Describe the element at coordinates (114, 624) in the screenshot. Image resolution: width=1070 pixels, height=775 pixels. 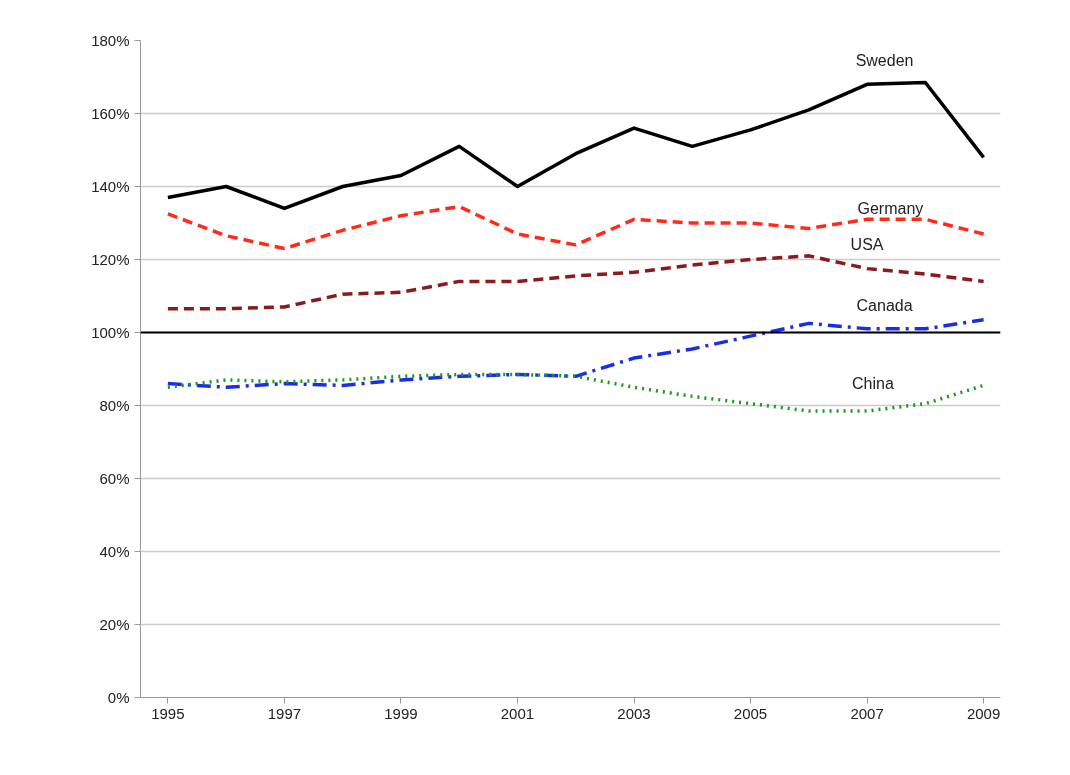
I see `y-tick-label: 20%` at that location.